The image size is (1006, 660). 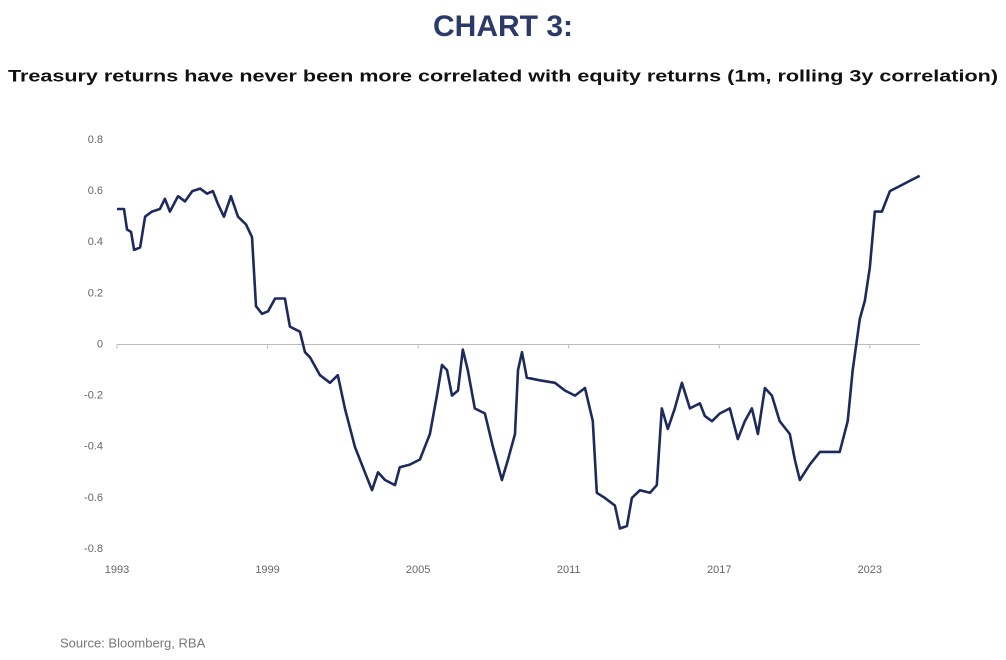 What do you see at coordinates (93, 447) in the screenshot?
I see `y-tick-label: -0.4` at bounding box center [93, 447].